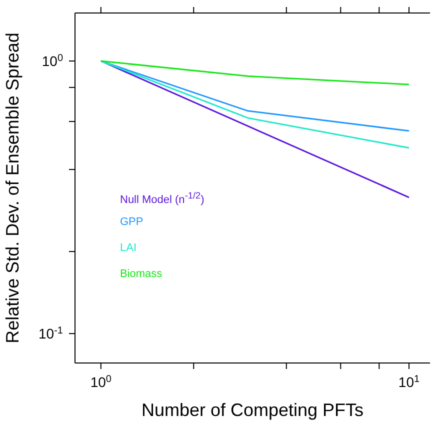 The image size is (434, 426). I want to click on y-tick-label: 10$^{-1}$, so click(51, 333).